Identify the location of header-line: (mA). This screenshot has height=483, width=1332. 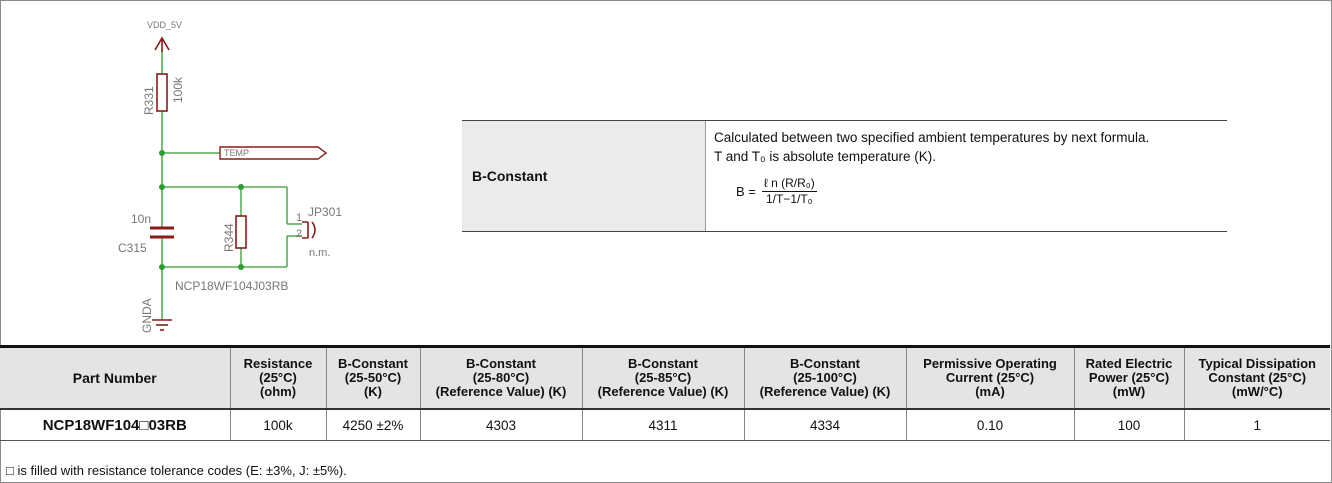
(990, 391).